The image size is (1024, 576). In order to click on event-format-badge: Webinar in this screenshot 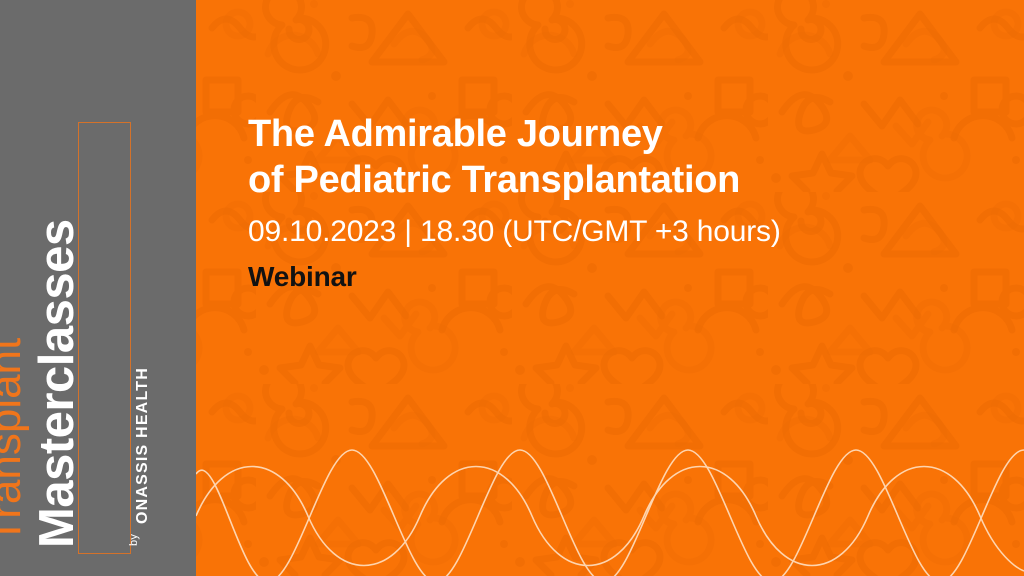, I will do `click(302, 277)`.